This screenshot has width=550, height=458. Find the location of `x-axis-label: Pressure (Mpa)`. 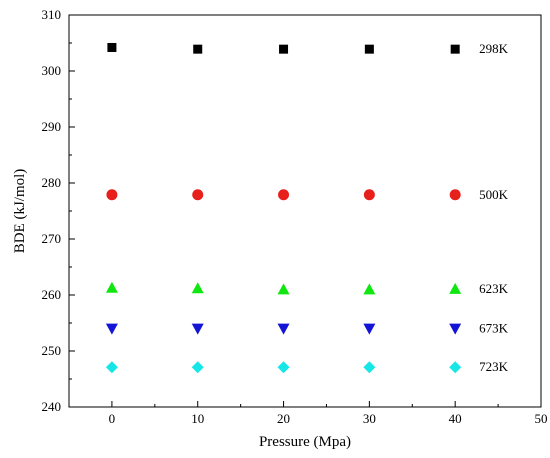

x-axis-label: Pressure (Mpa) is located at coordinates (305, 442).